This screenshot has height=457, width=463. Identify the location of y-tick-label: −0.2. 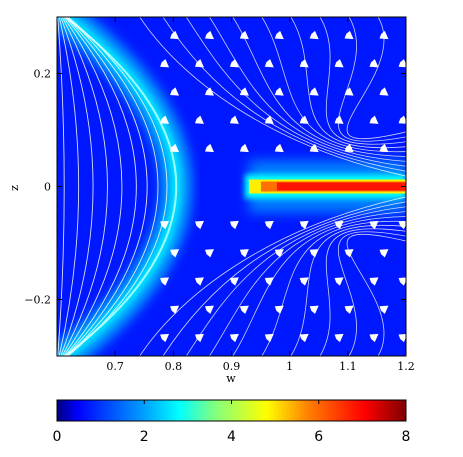
(37, 300).